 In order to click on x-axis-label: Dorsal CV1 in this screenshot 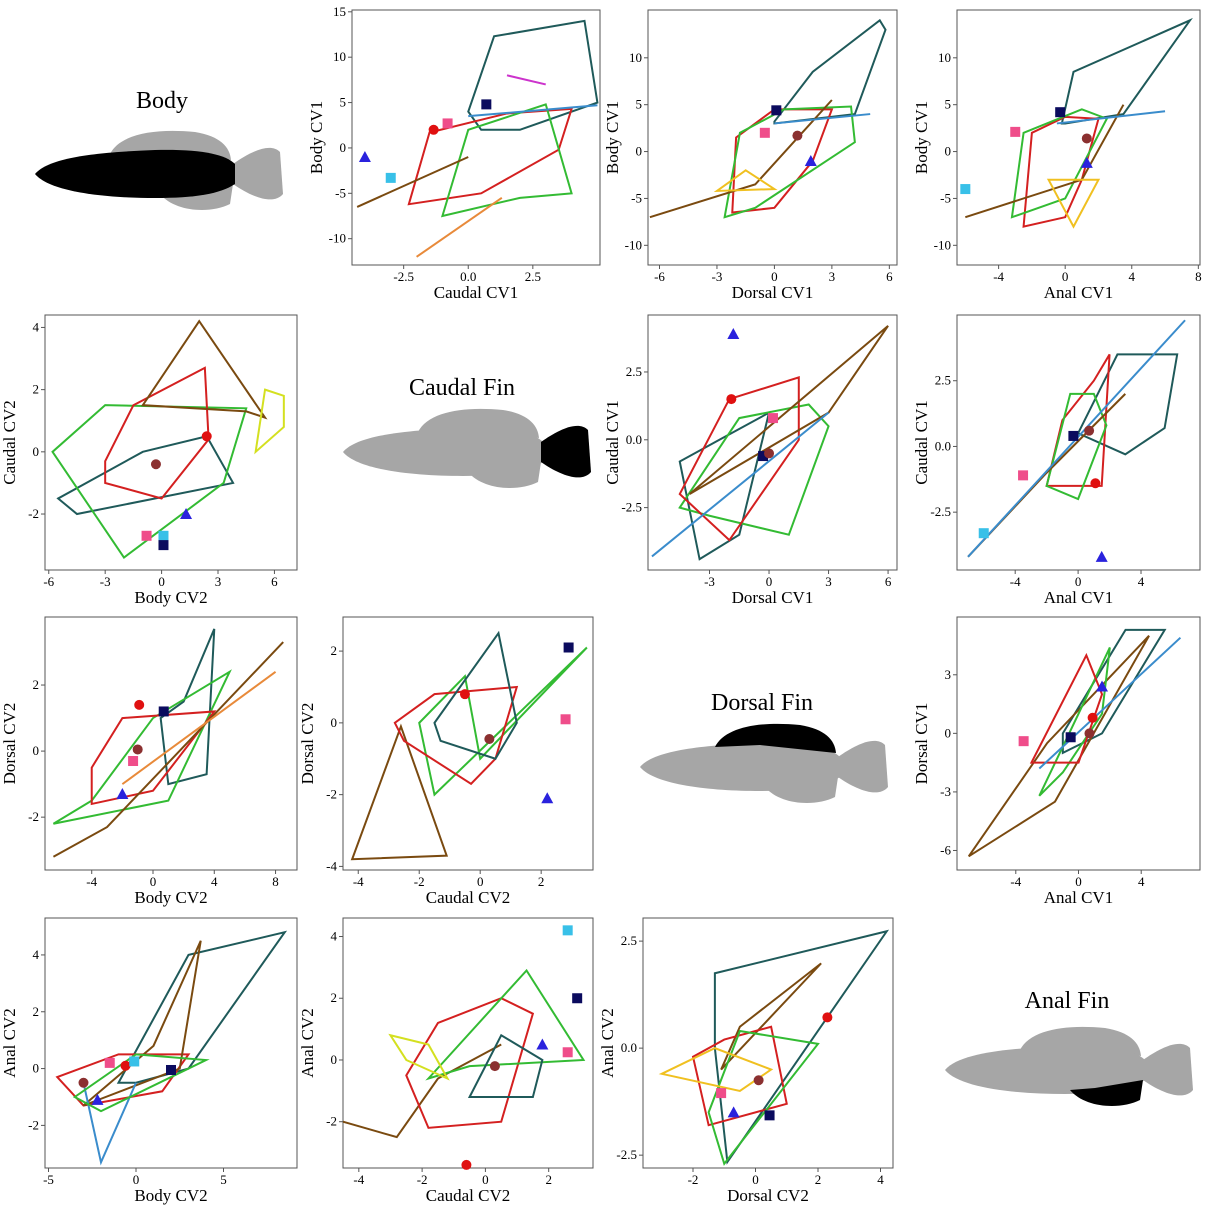, I will do `click(773, 597)`.